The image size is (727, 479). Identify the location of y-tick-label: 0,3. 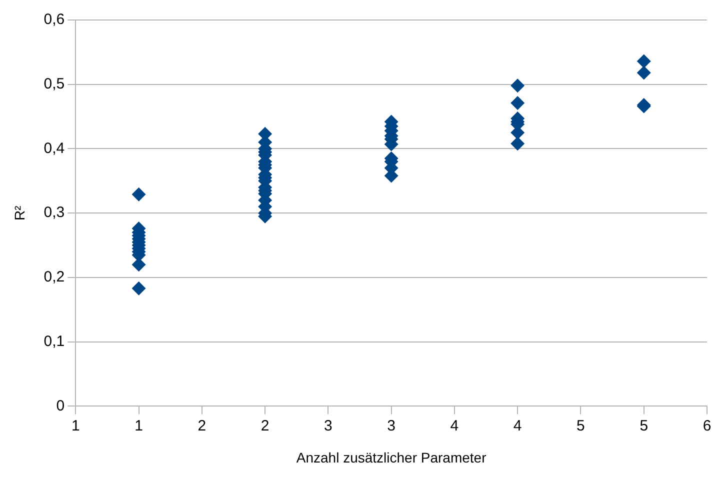
(54, 213).